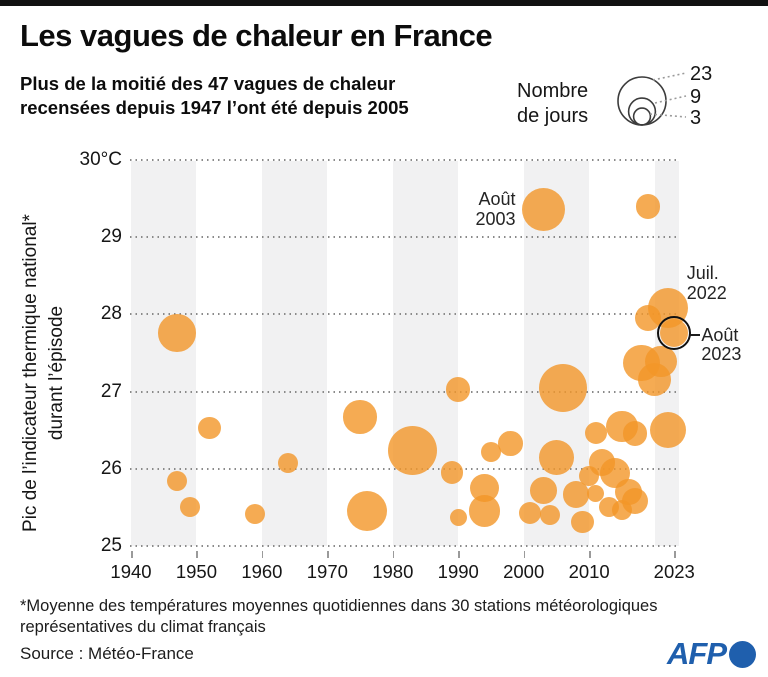  I want to click on heatwave-bubble-1975, so click(360, 417).